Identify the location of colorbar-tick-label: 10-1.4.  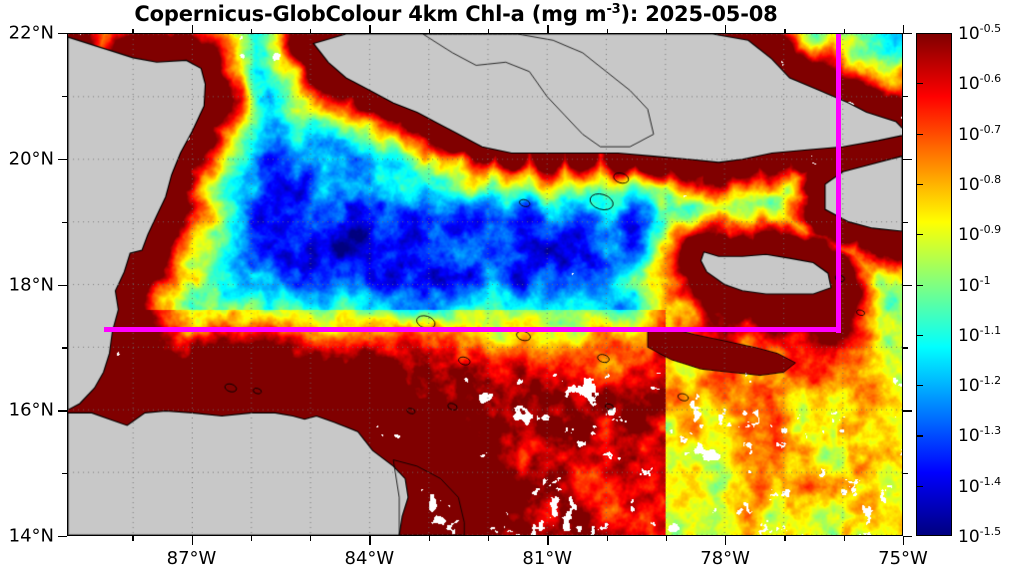
(980, 485).